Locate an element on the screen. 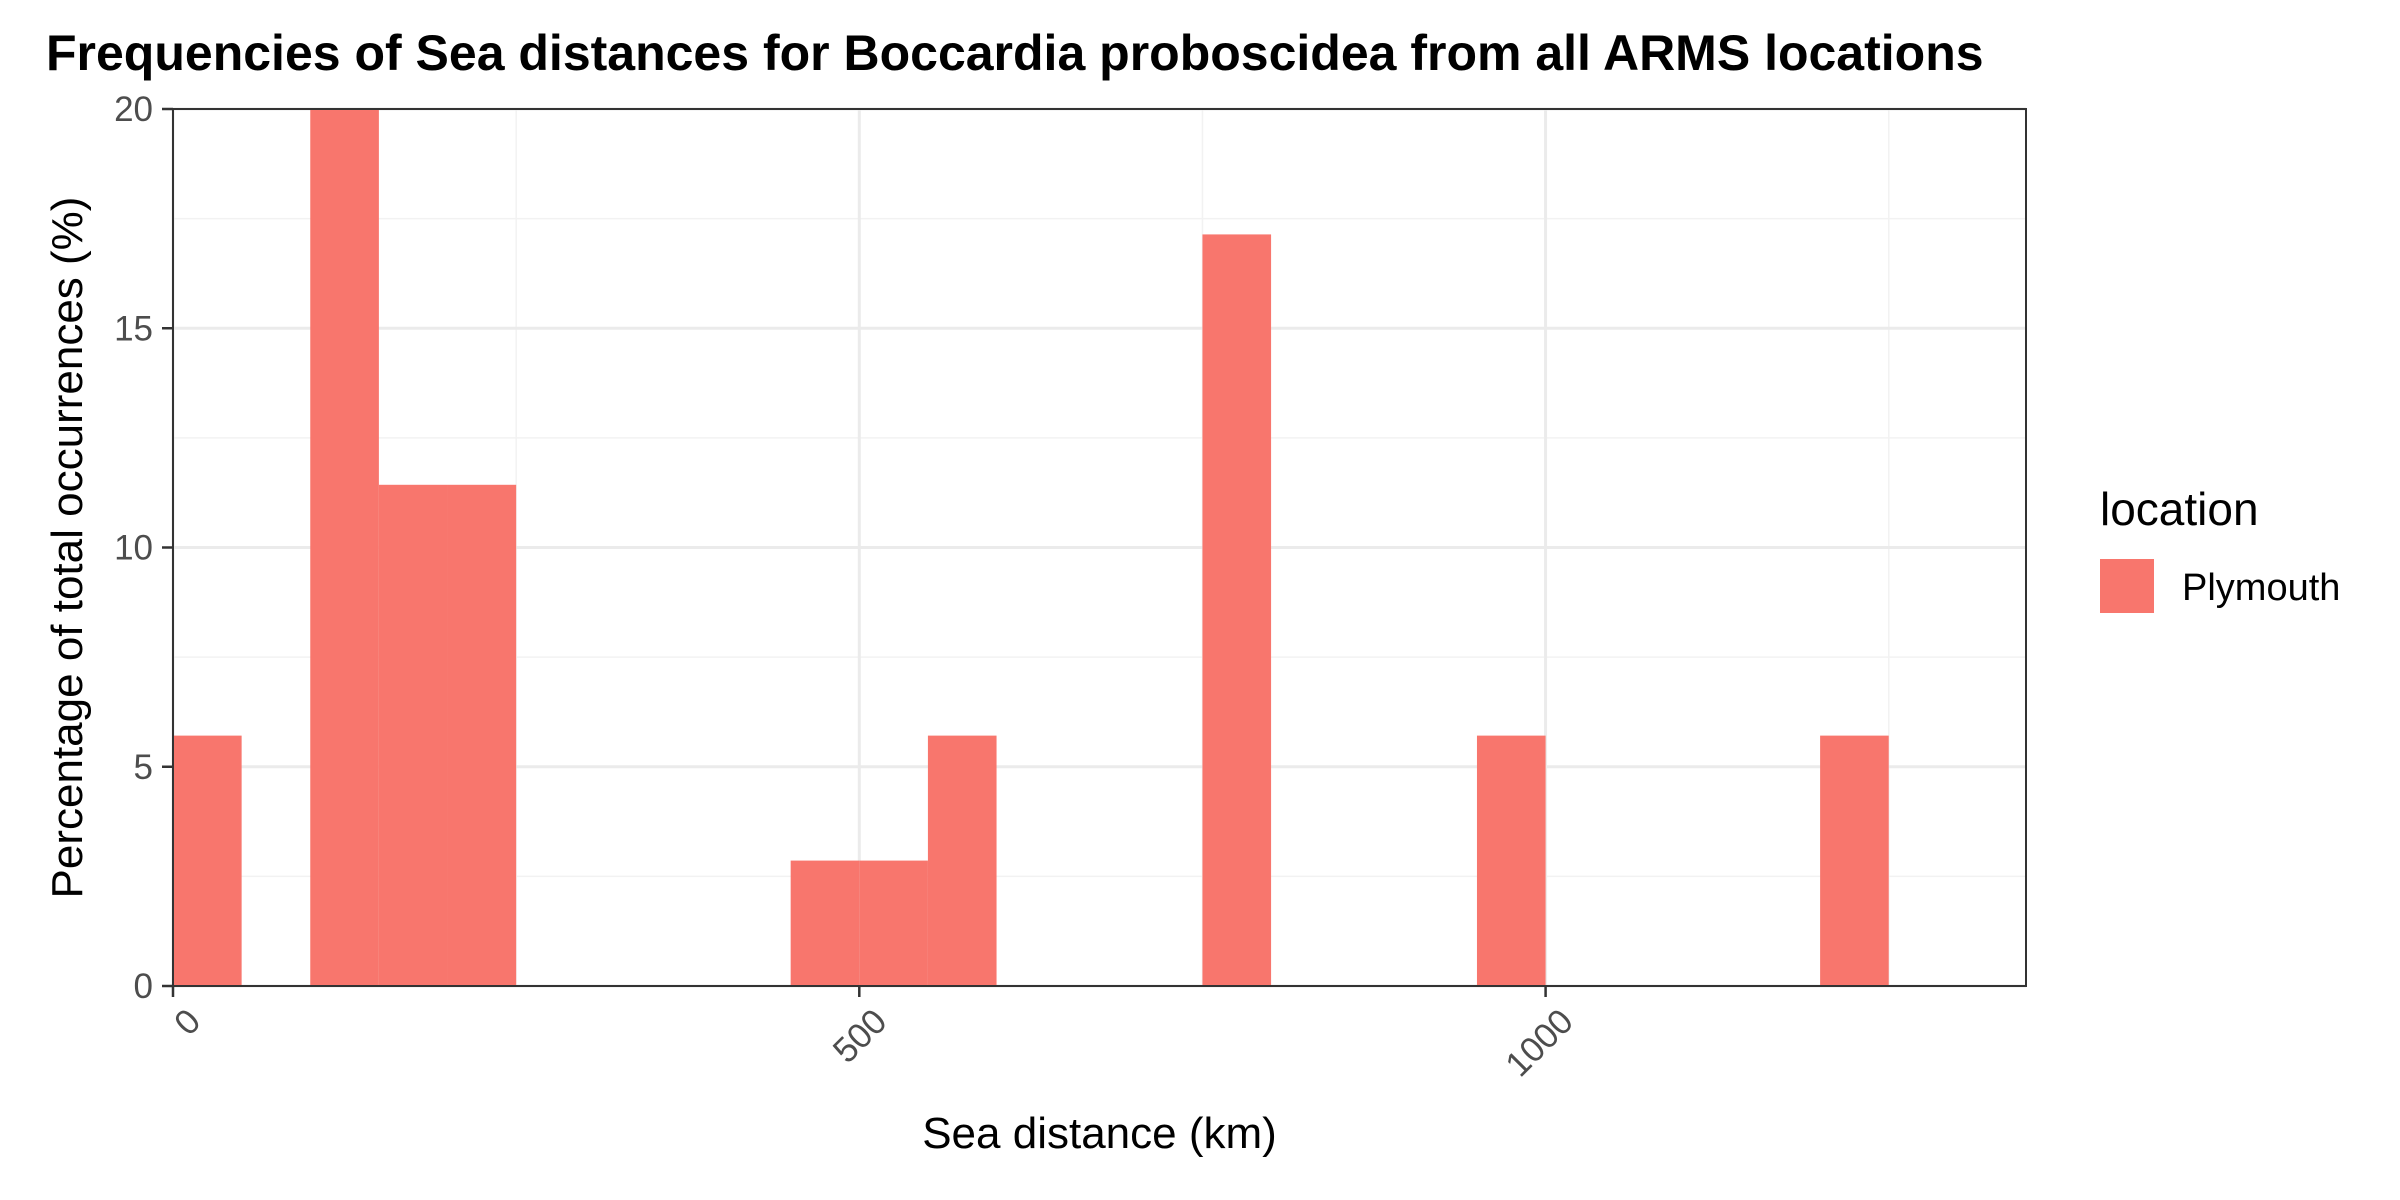 Image resolution: width=2400 pixels, height=1200 pixels. legend-key-plymouth is located at coordinates (2127, 586).